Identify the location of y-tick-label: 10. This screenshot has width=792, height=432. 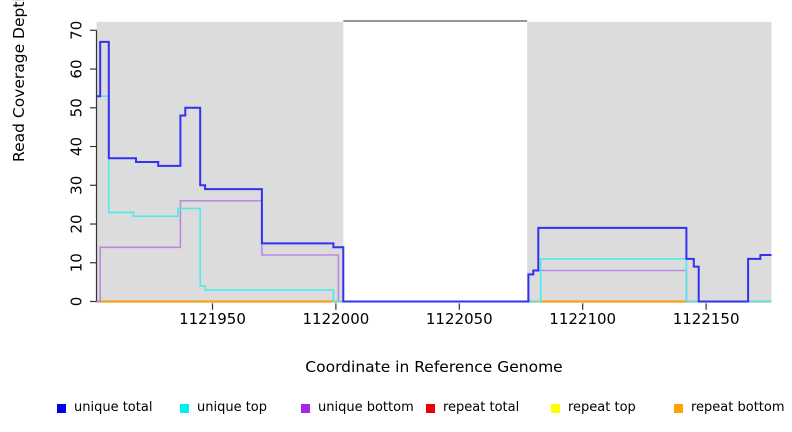
(77, 262).